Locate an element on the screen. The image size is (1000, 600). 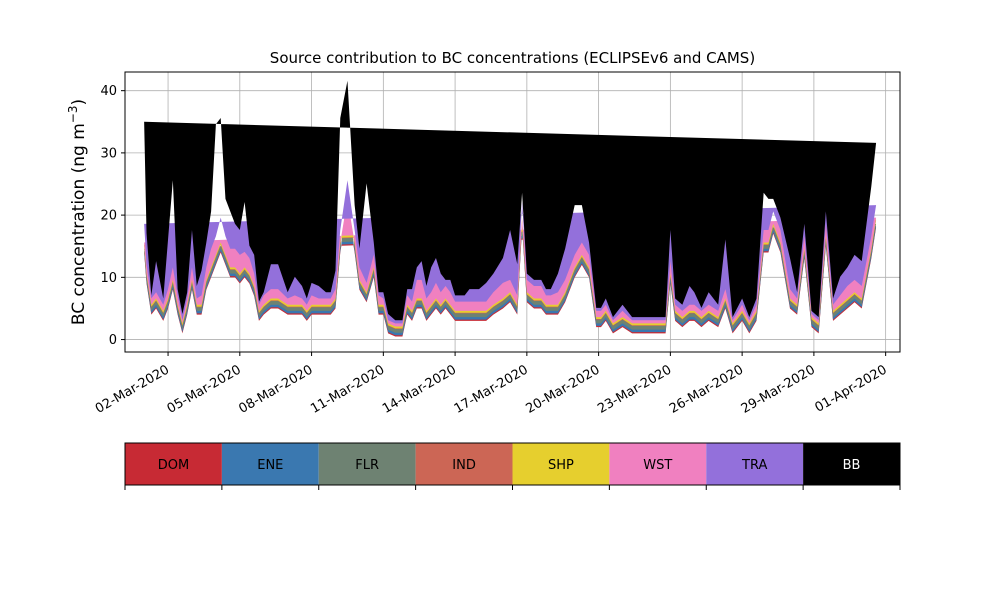
legend-label-tra: TRA is located at coordinates (754, 465).